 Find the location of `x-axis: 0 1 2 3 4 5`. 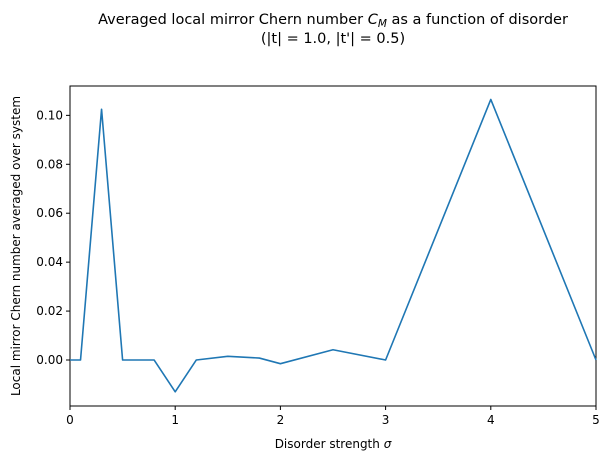

x-axis: 0 1 2 3 4 5 is located at coordinates (333, 416).